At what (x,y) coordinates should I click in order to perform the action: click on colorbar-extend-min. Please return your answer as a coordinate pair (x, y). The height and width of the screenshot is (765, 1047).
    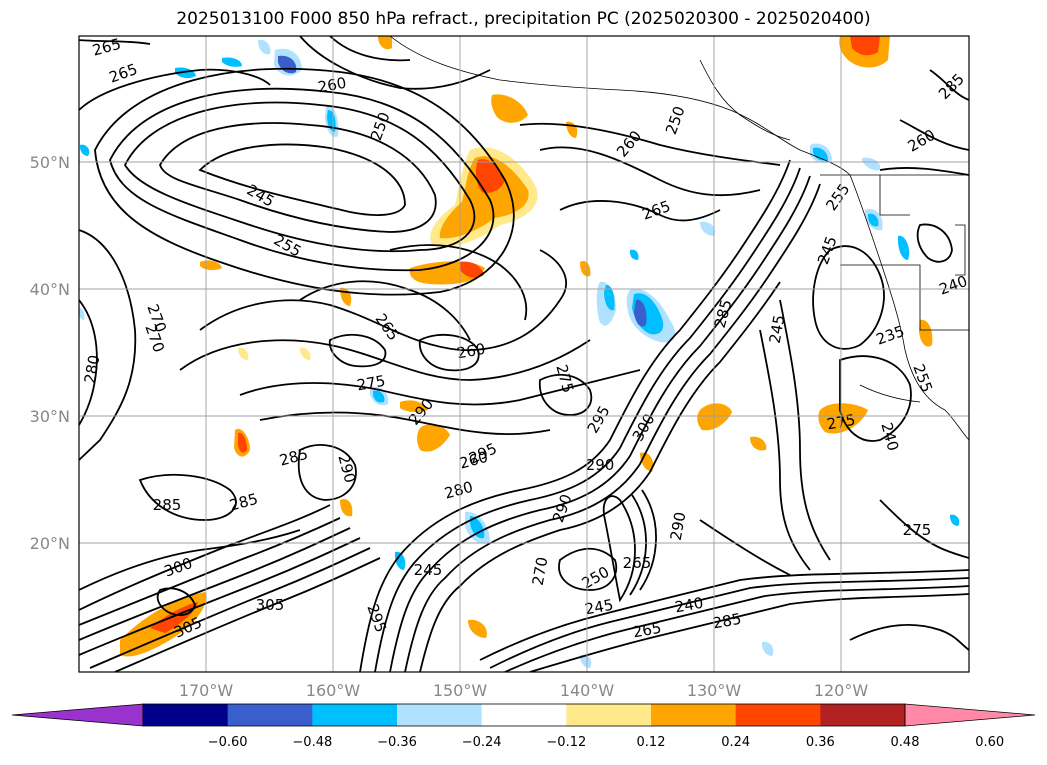
    Looking at the image, I should click on (77, 715).